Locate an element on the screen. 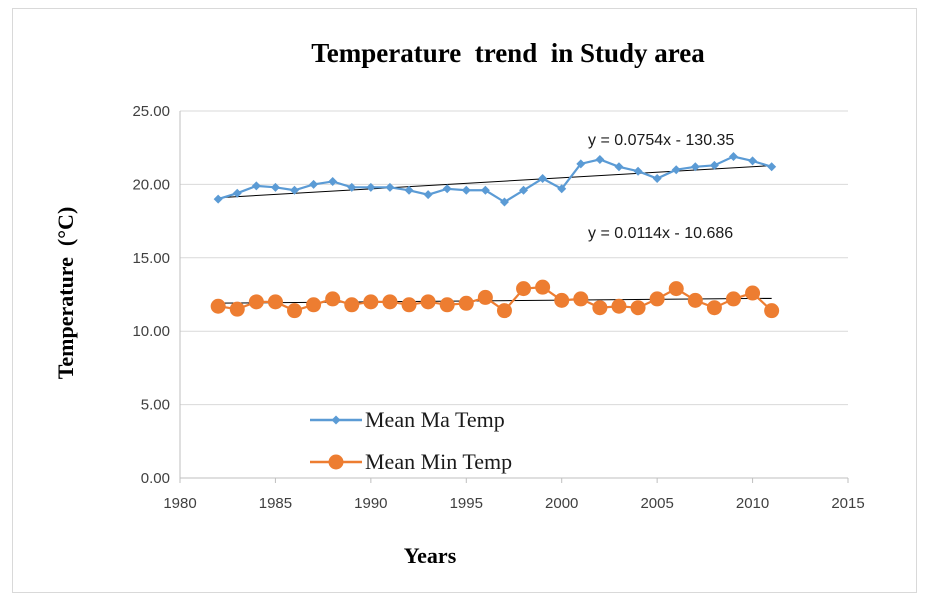  y-tick-labels: 0.00 5.00 10.00 15.00 20.00 25.00 is located at coordinates (151, 295).